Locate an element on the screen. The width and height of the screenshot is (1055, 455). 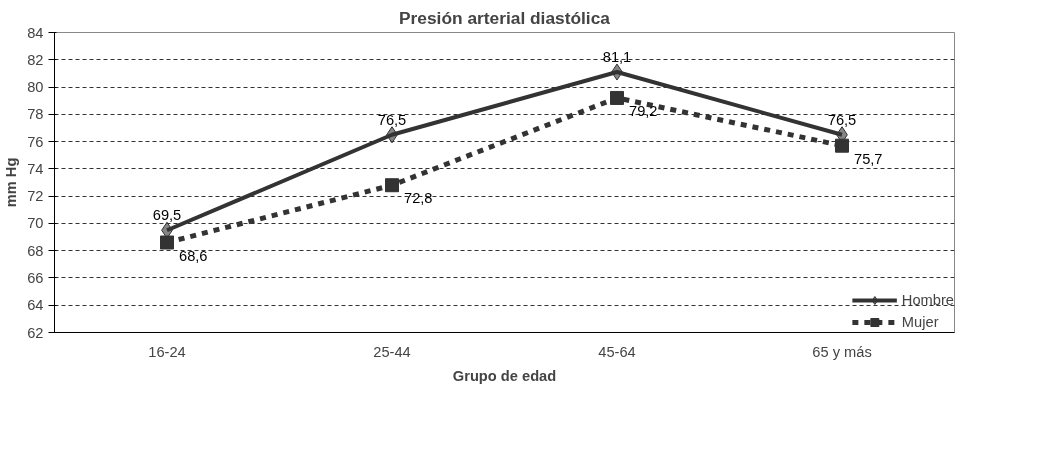
y-tick-label: 78 is located at coordinates (35, 114).